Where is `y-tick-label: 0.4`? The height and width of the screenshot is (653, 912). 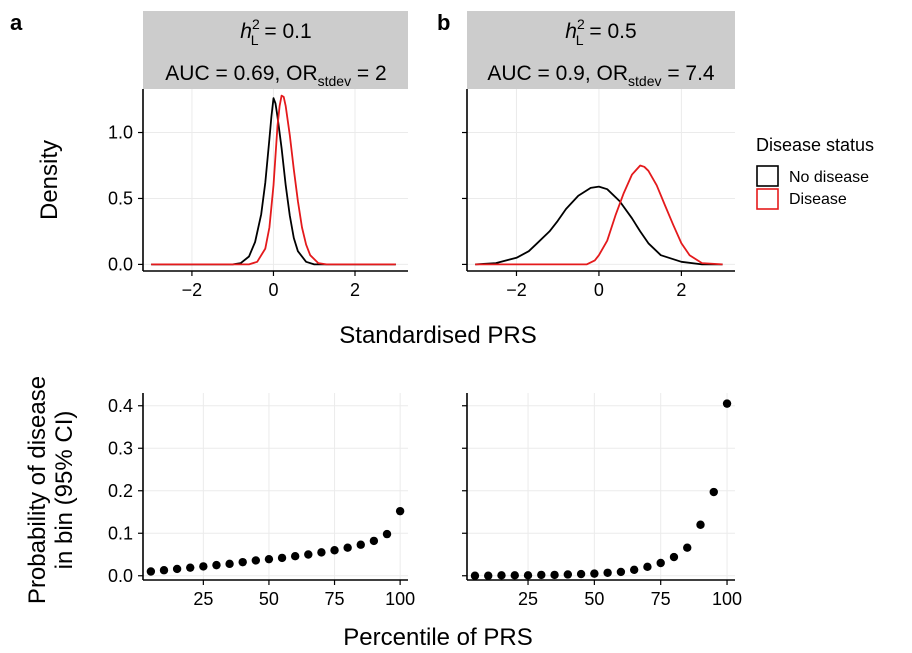
y-tick-label: 0.4 is located at coordinates (120, 406).